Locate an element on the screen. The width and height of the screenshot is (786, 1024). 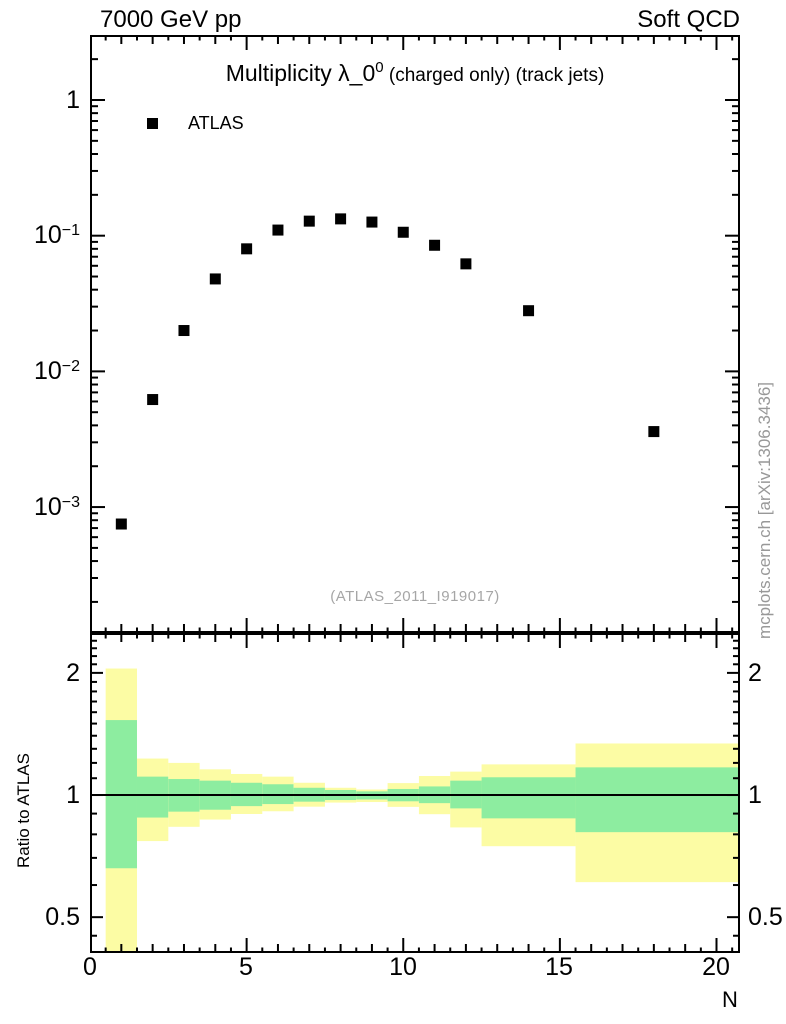
x-tick-label-10: 10 is located at coordinates (403, 967).